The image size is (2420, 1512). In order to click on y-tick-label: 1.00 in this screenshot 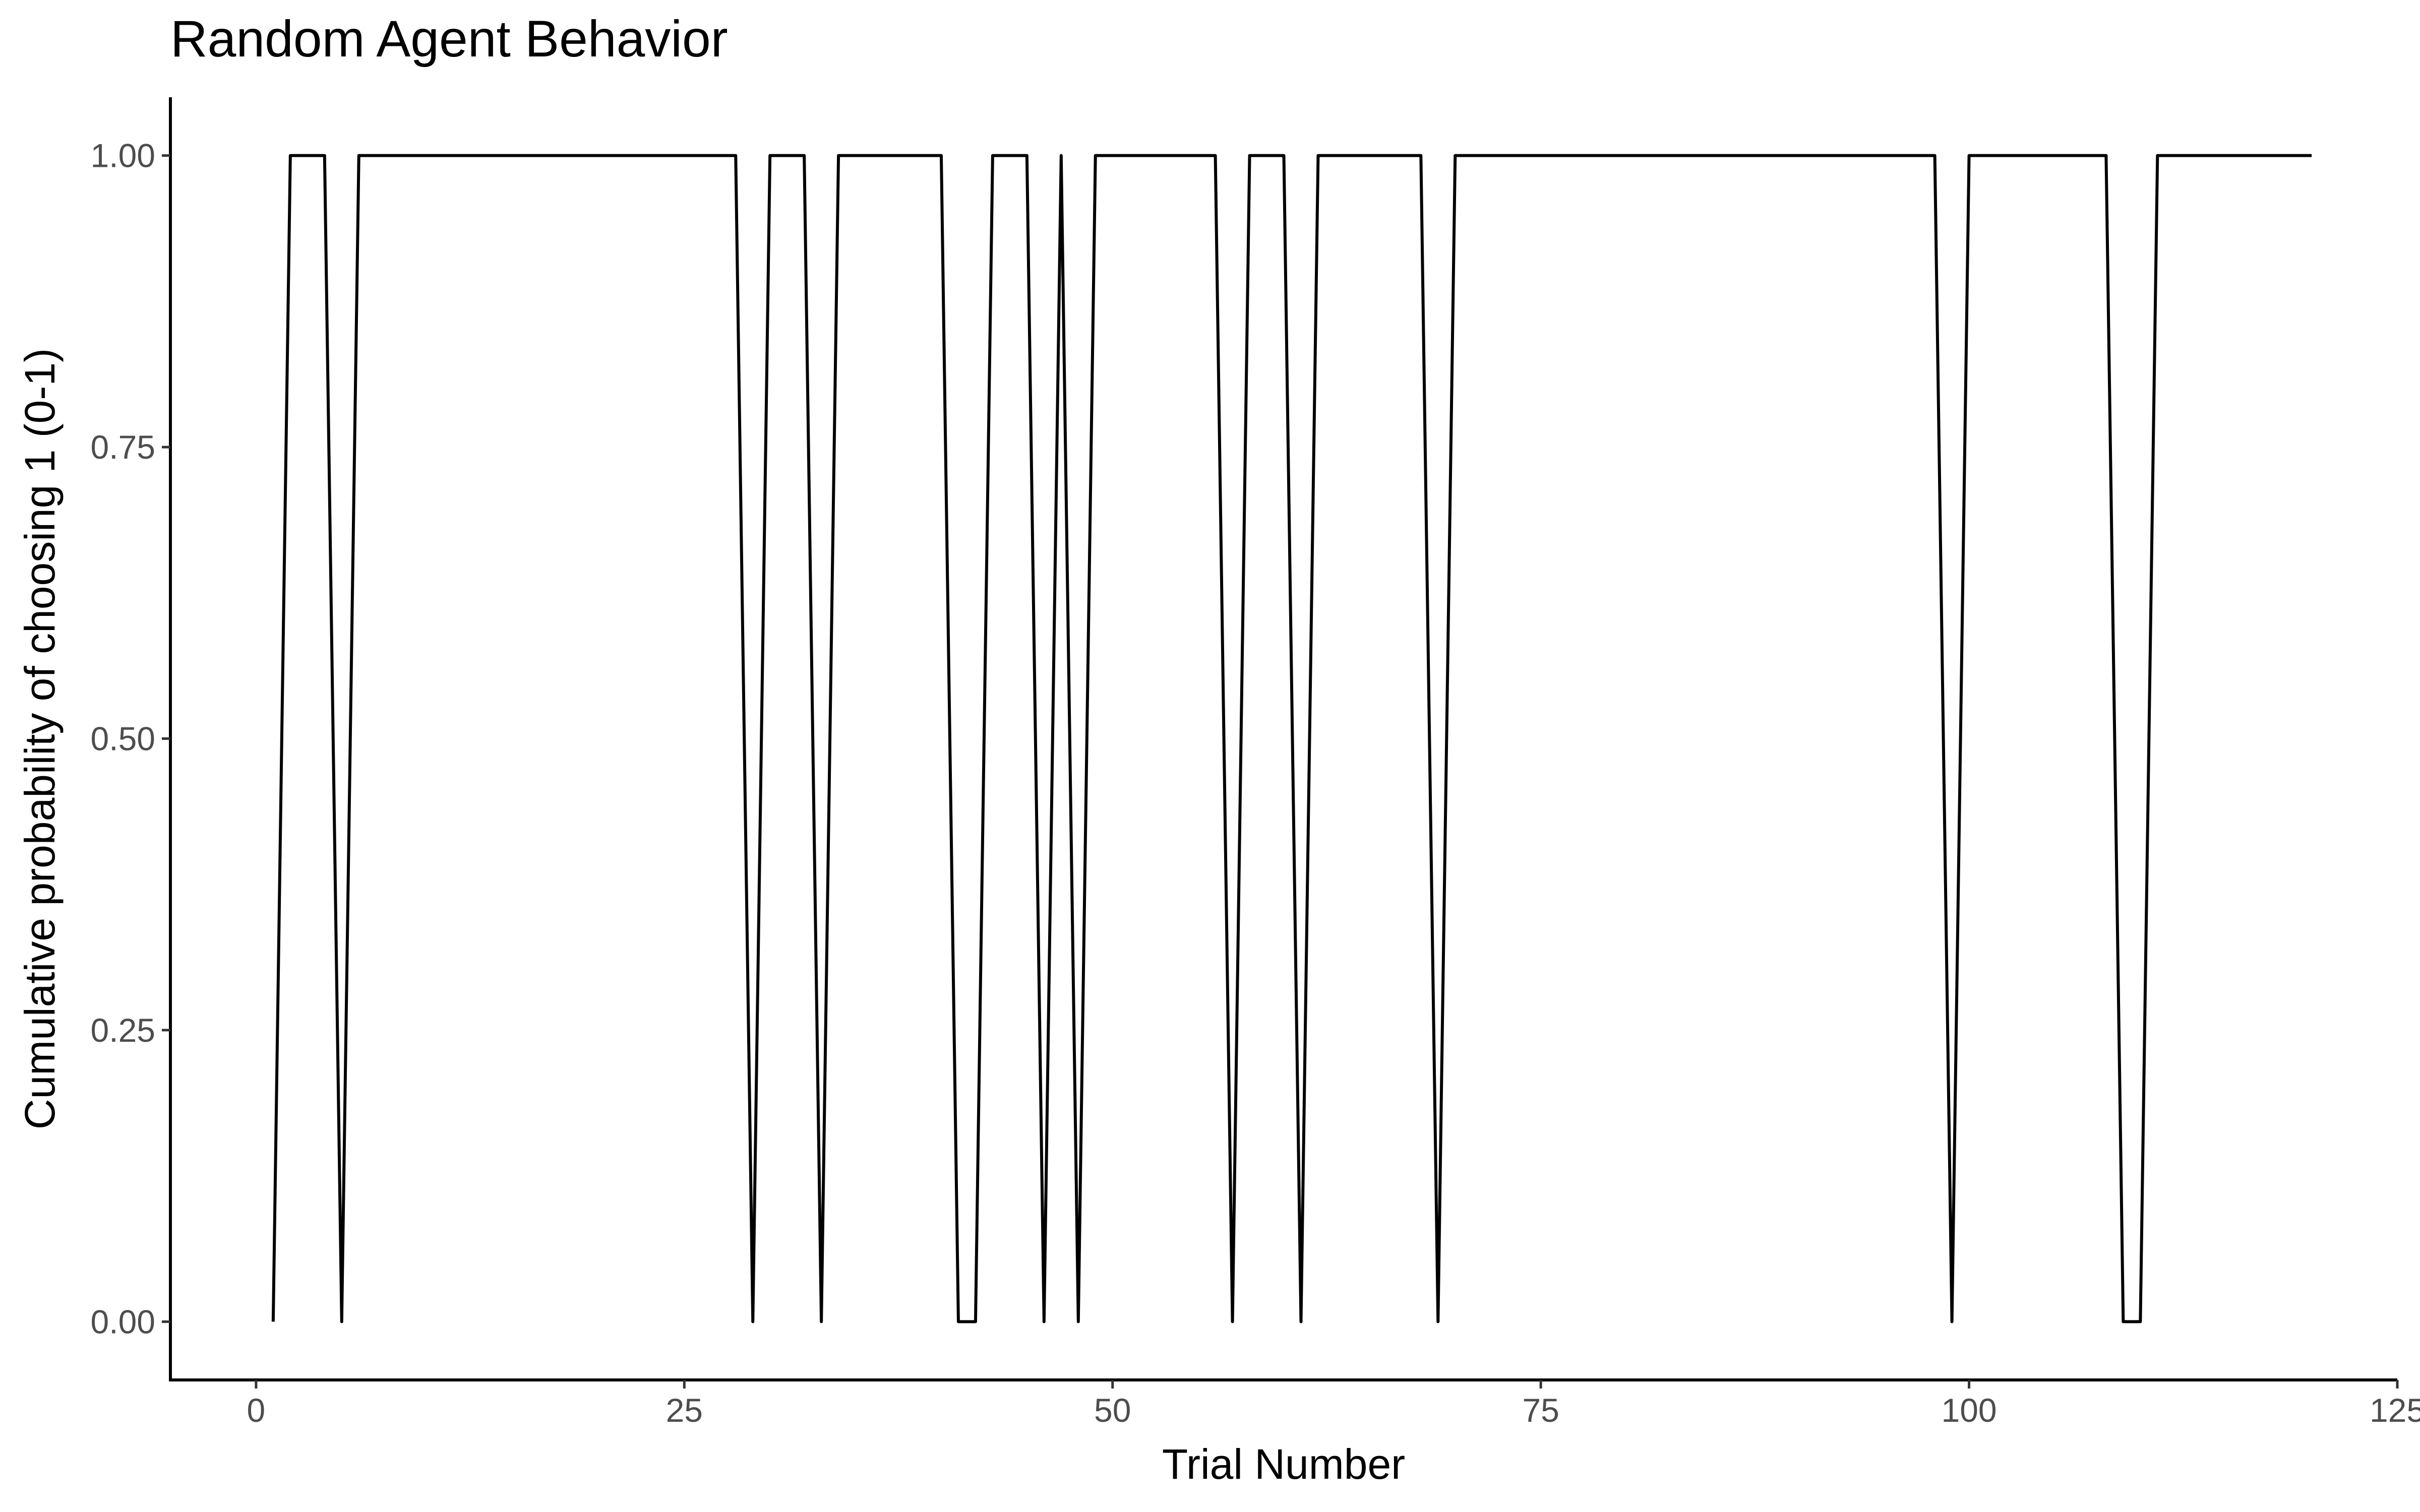, I will do `click(123, 155)`.